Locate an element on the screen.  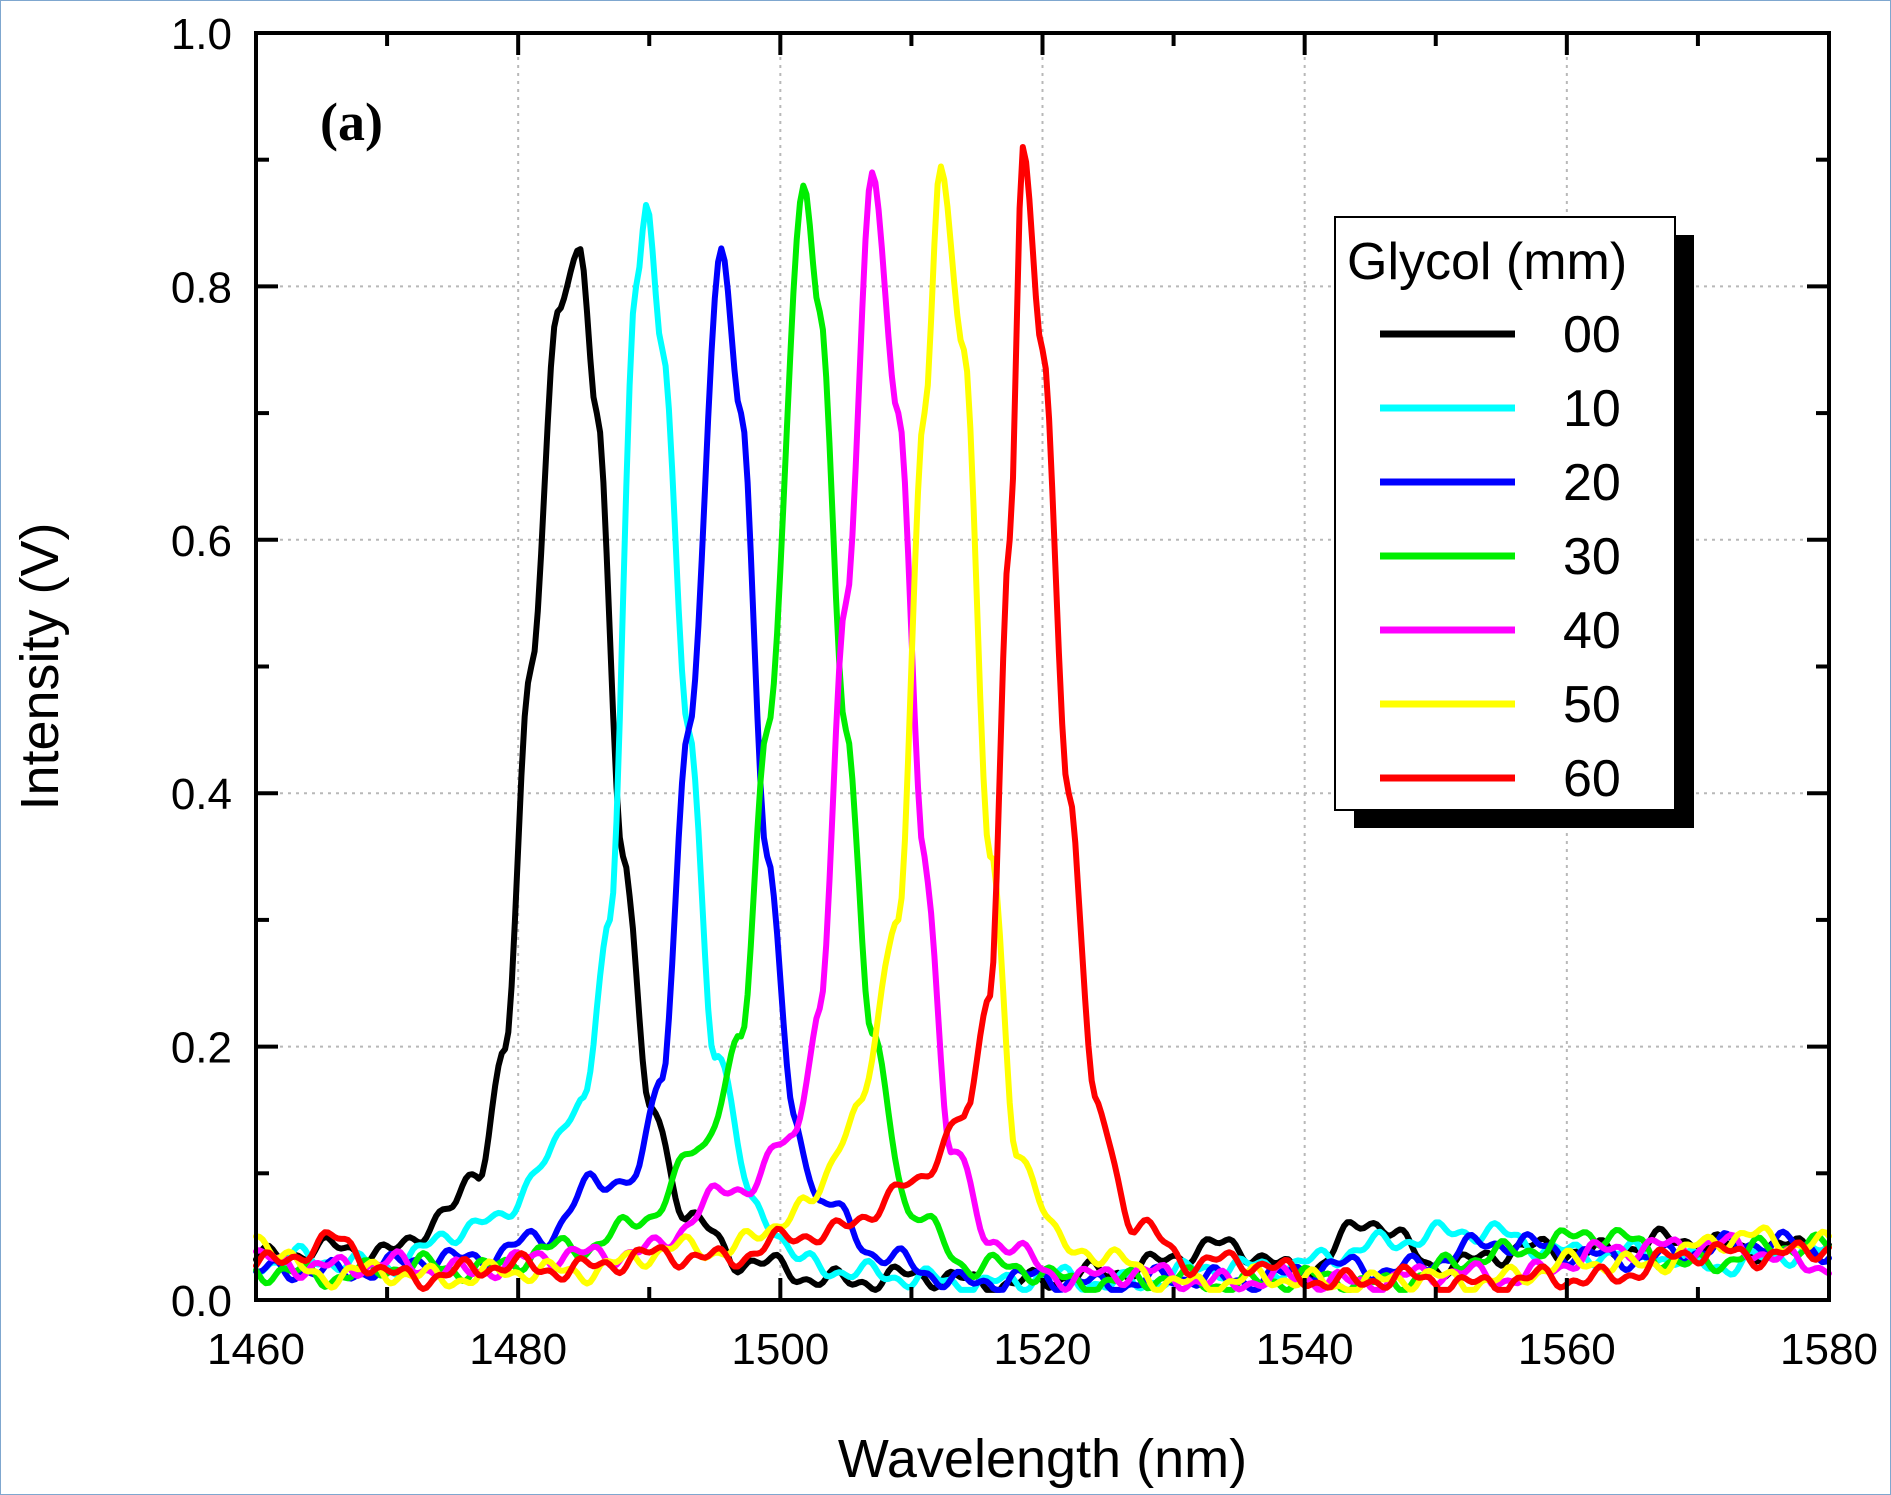
y-axis-title: Intensity (V) is located at coordinates (40, 666).